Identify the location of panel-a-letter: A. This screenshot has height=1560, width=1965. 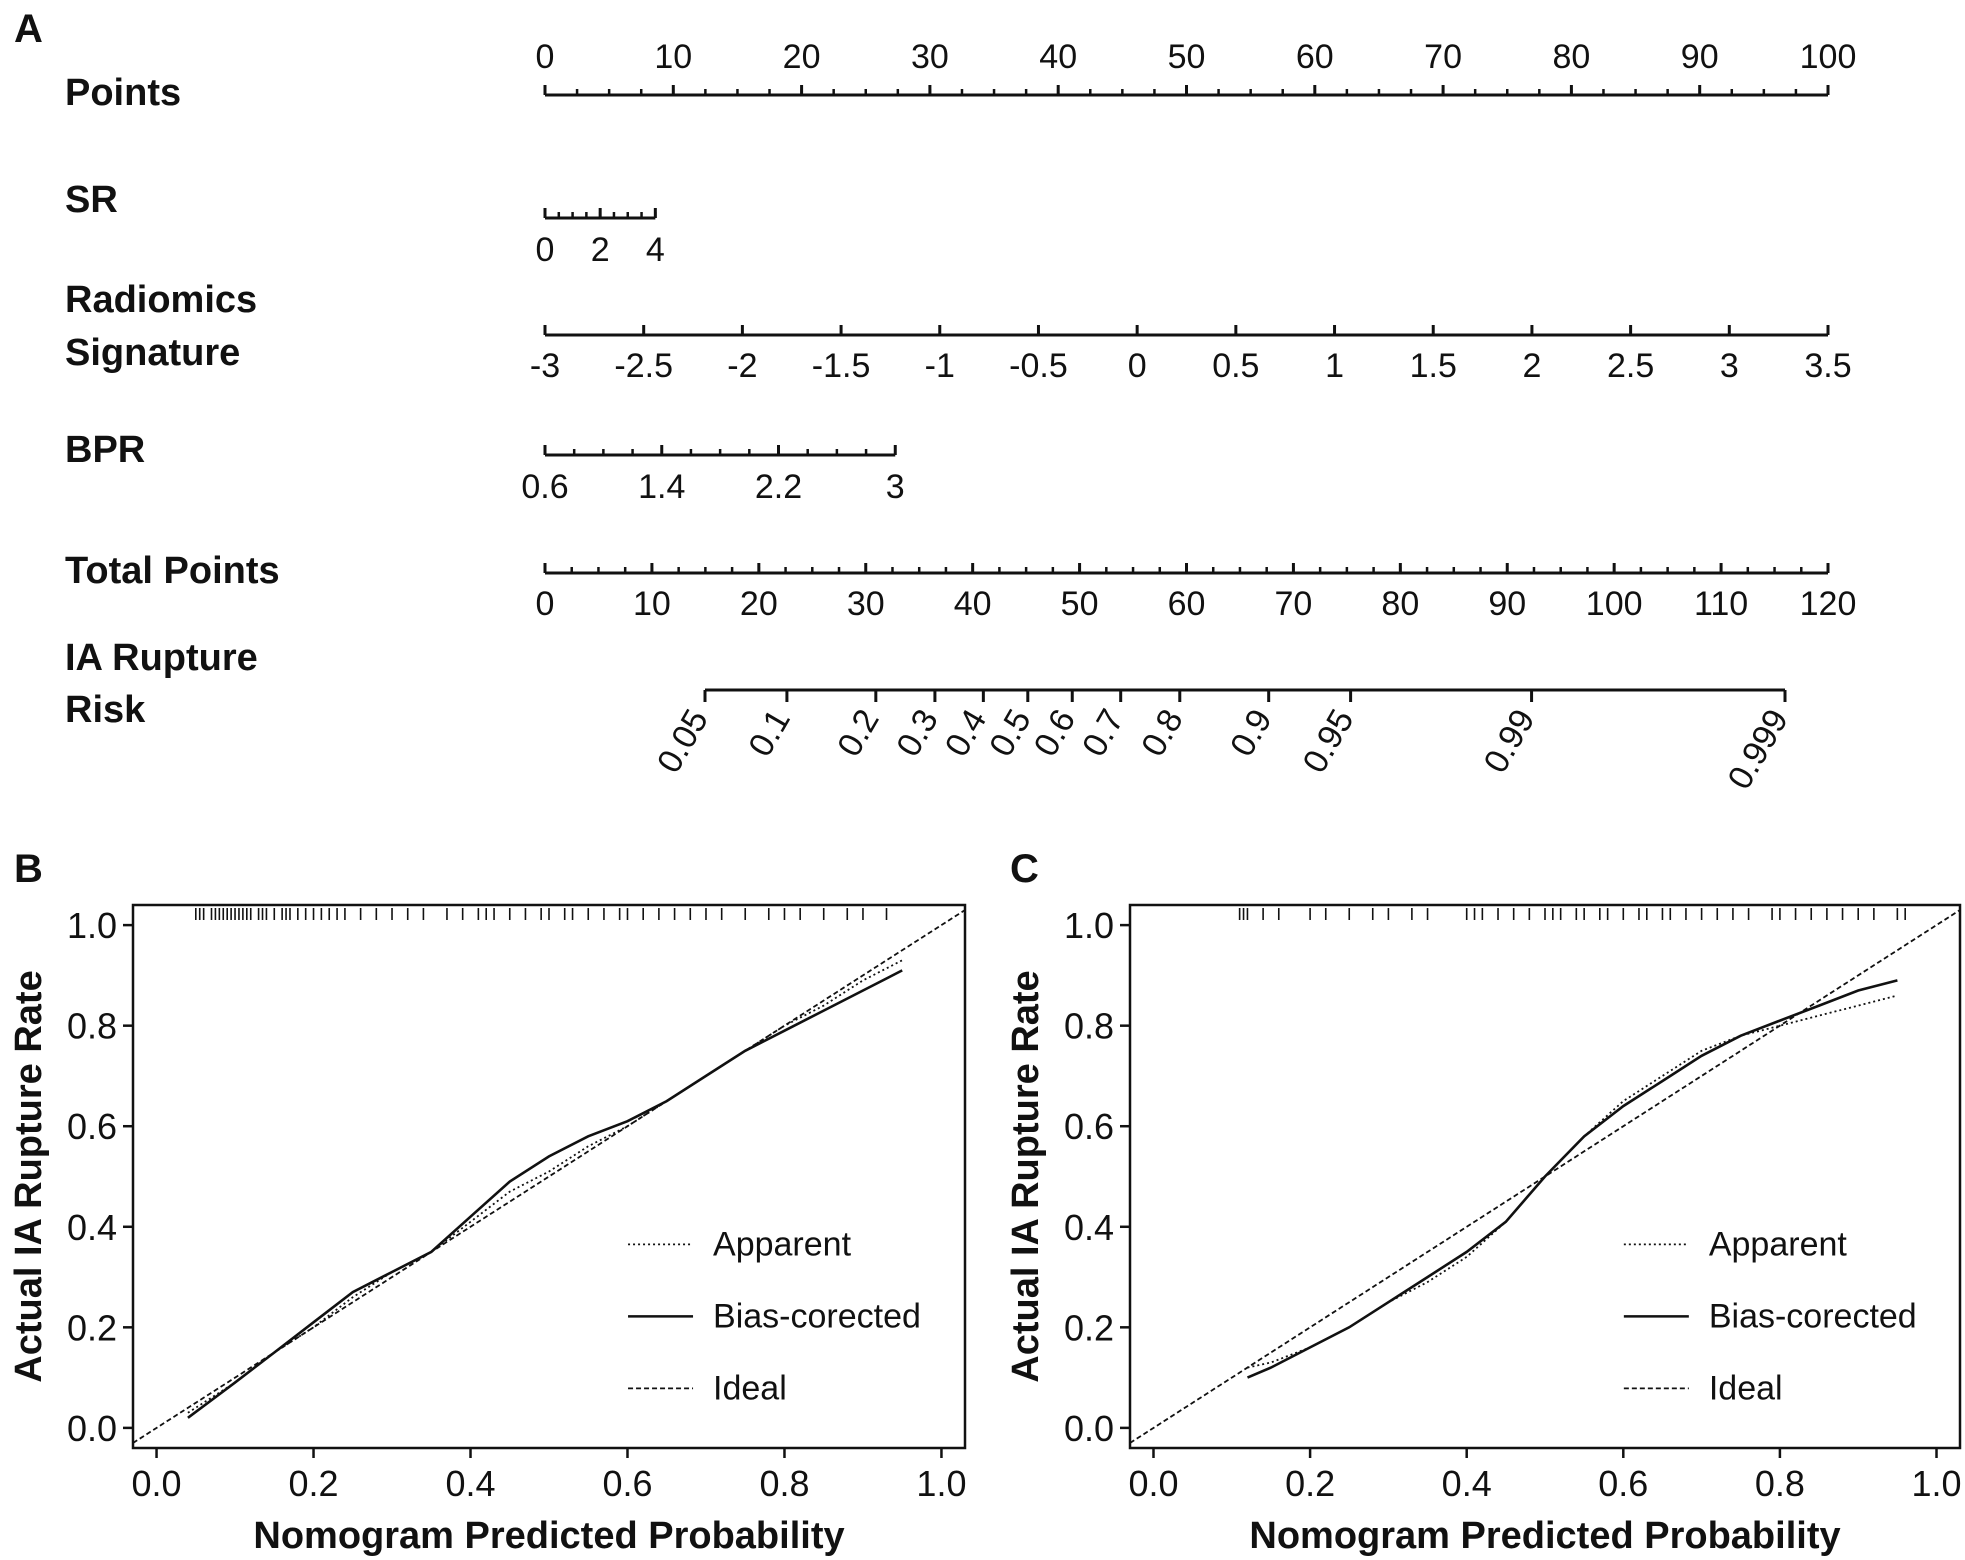
(28, 29).